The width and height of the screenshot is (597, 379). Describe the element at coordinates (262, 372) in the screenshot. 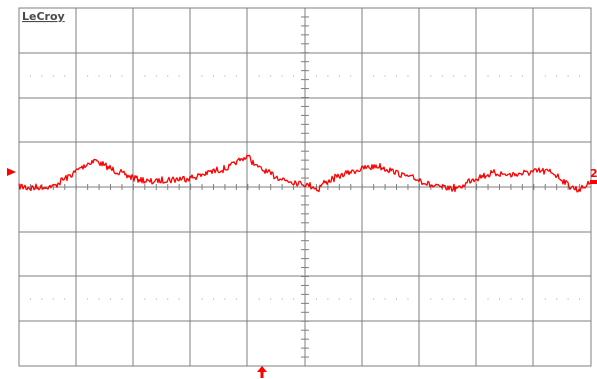

I see `trigger-position-icon` at that location.